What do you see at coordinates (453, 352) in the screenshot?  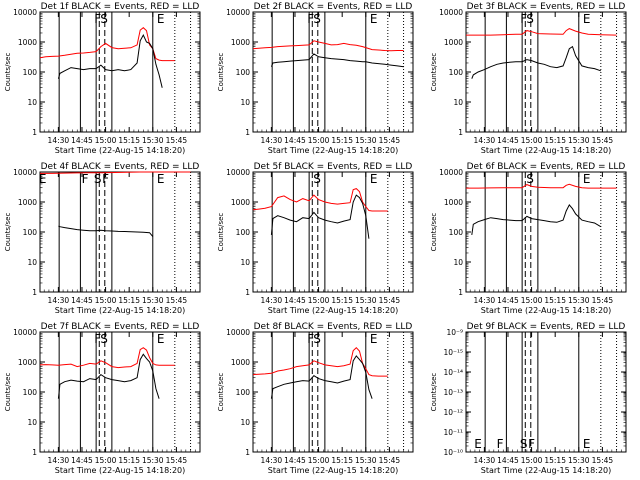 I see `y-tick-label: 10⁻¹⁵` at bounding box center [453, 352].